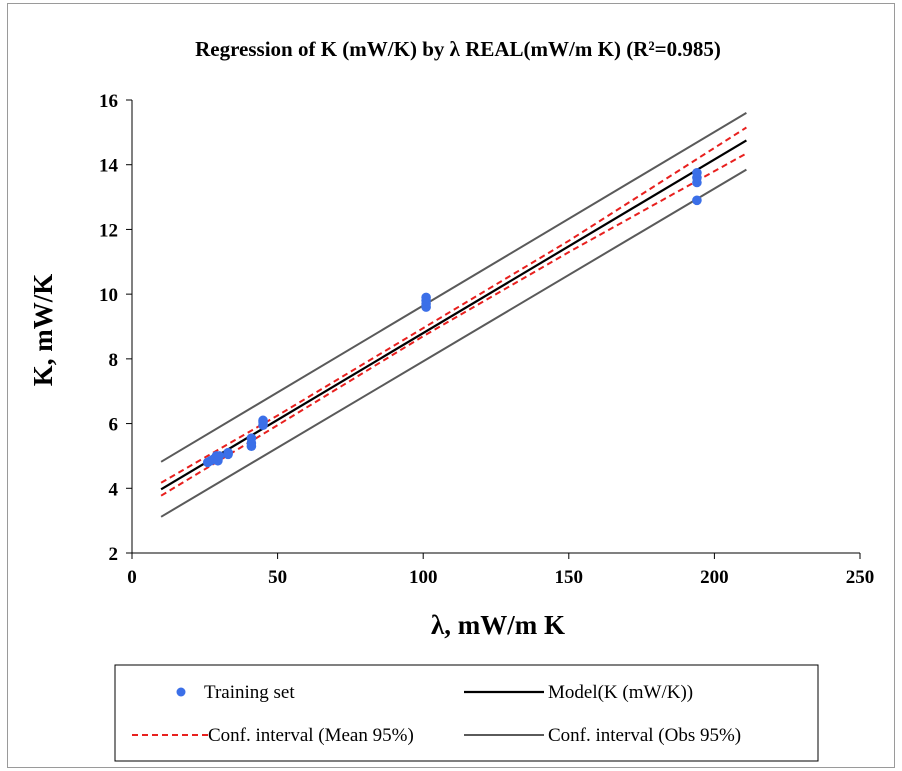 Image resolution: width=902 pixels, height=771 pixels. I want to click on y-tick-label: 8, so click(114, 360).